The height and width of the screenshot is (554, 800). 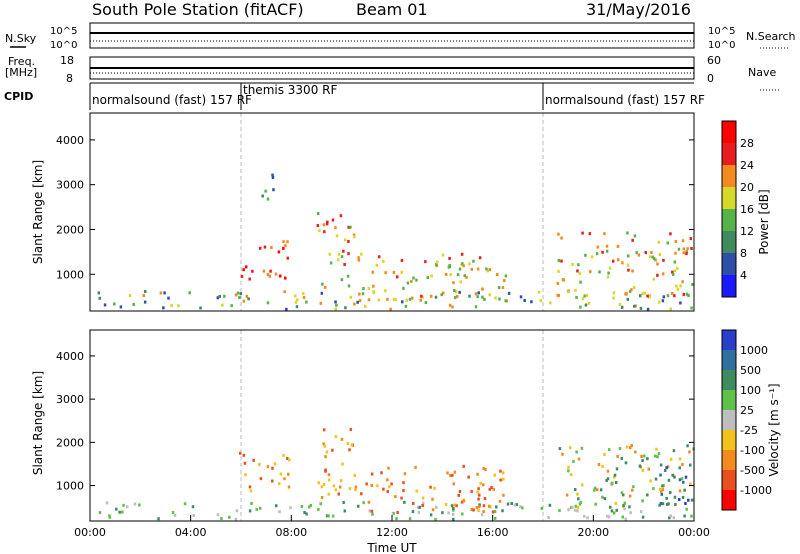 What do you see at coordinates (750, 370) in the screenshot?
I see `colorbar-tick-label: 500` at bounding box center [750, 370].